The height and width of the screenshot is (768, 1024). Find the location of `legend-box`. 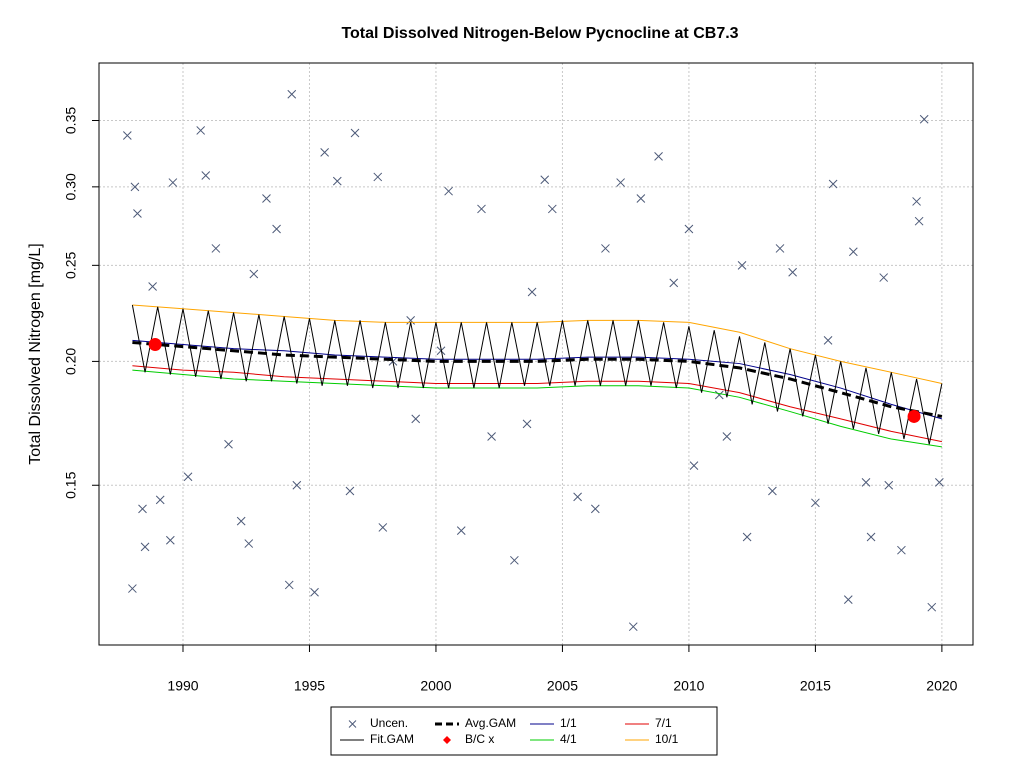

legend-box is located at coordinates (524, 731).